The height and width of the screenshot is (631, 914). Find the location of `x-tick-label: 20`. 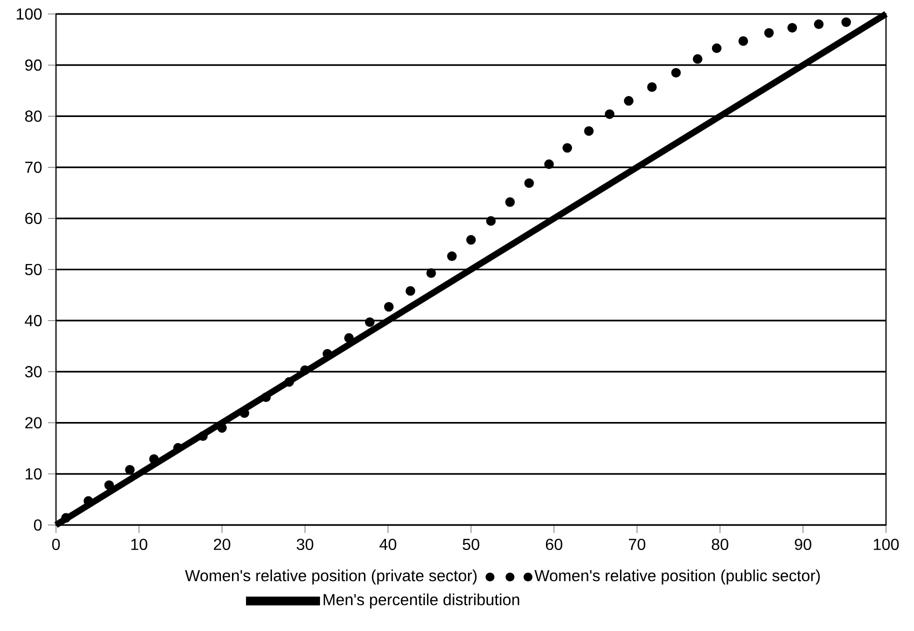

x-tick-label: 20 is located at coordinates (222, 544).